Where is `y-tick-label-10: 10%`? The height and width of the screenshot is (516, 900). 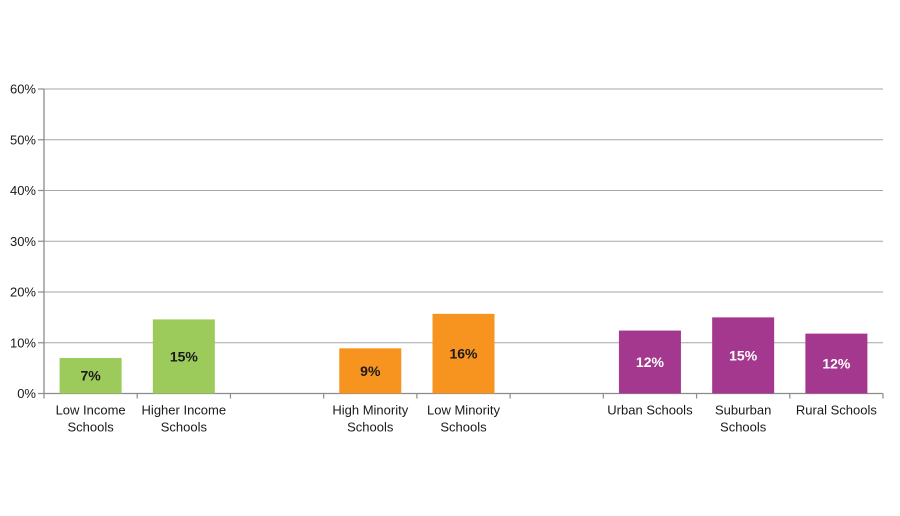
y-tick-label-10: 10% is located at coordinates (23, 342).